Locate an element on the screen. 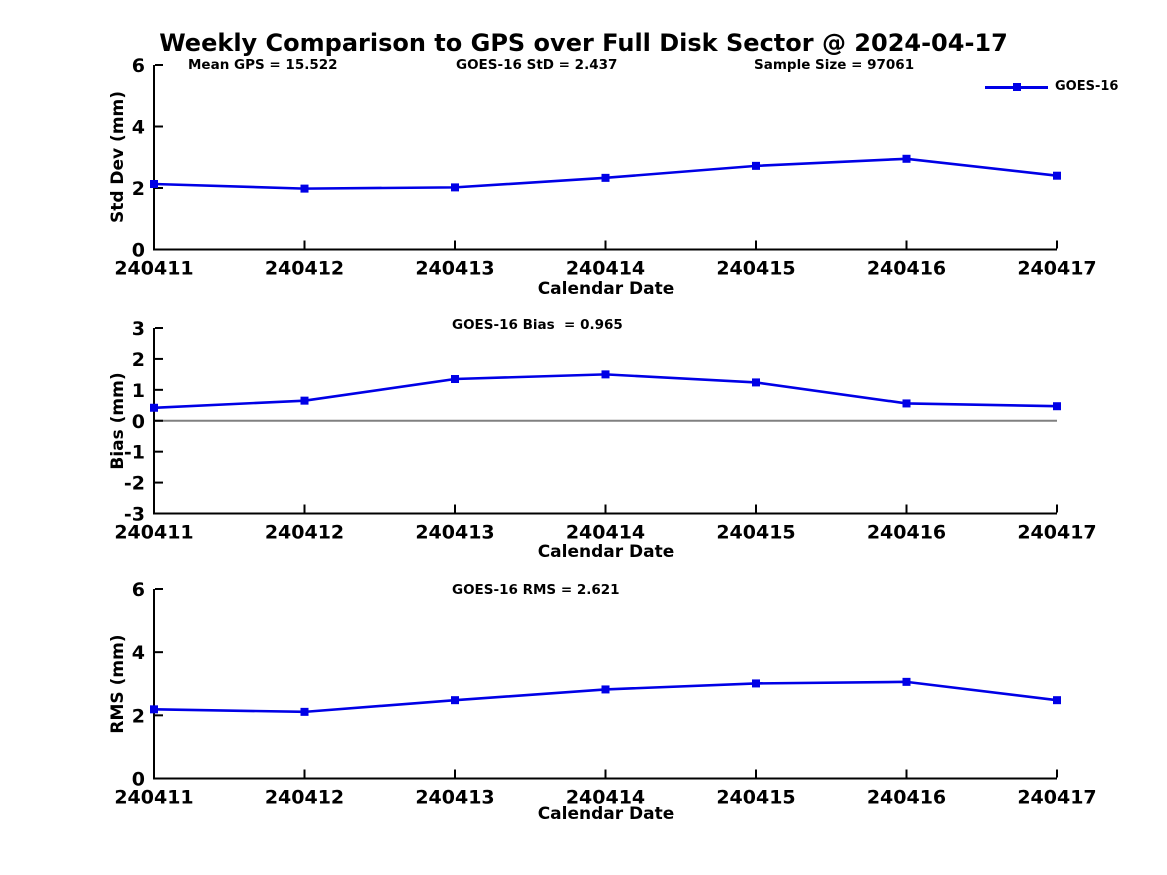 This screenshot has height=875, width=1167. y-axis-label-rms: RMS (mm) is located at coordinates (118, 684).